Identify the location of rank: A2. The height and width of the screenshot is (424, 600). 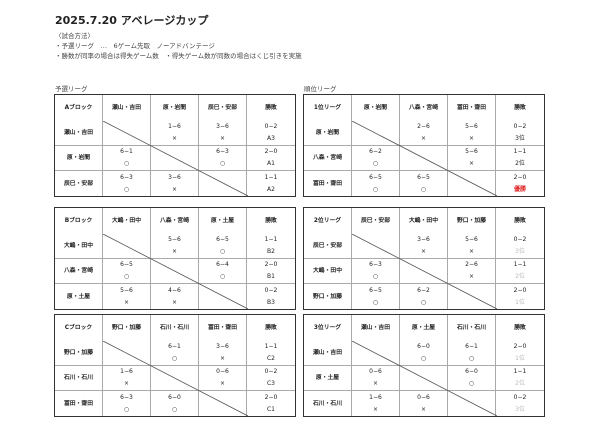
(271, 189).